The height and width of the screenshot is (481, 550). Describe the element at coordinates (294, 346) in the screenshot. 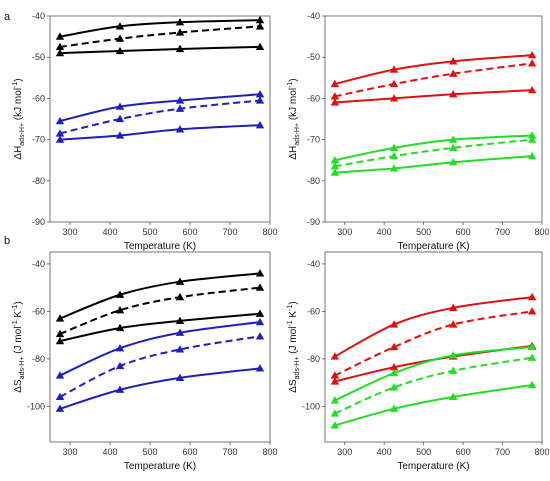

I see `y-axis-label: ΔSads-H+ (J mol-1 K-1)` at that location.